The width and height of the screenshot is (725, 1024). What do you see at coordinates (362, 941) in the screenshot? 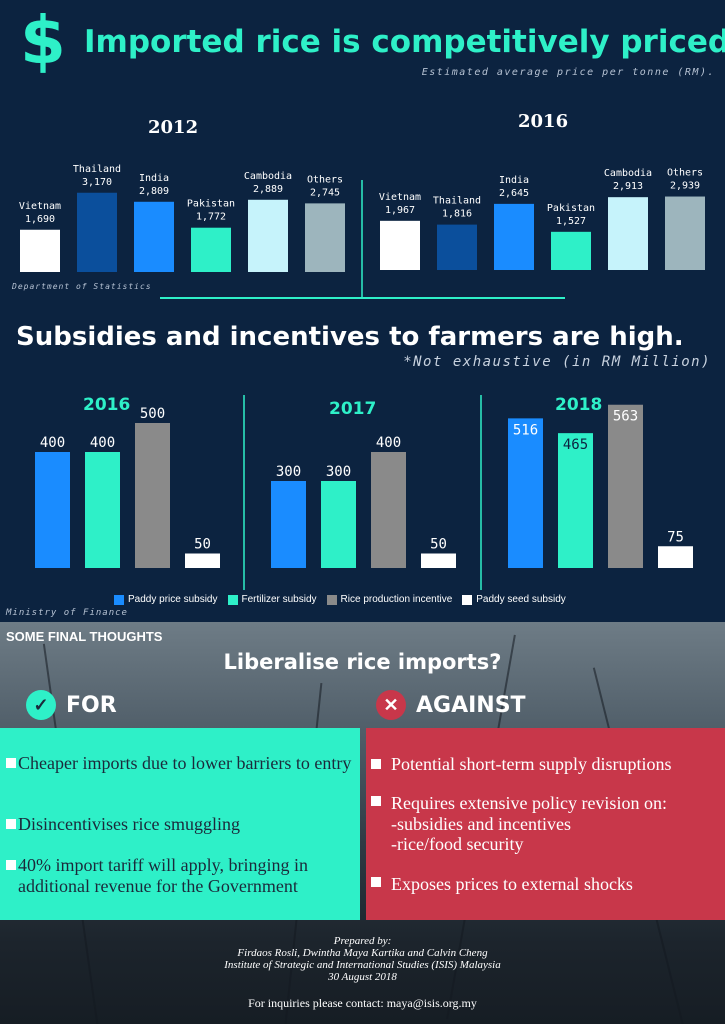
I see `prepared-by: Prepared by:` at bounding box center [362, 941].